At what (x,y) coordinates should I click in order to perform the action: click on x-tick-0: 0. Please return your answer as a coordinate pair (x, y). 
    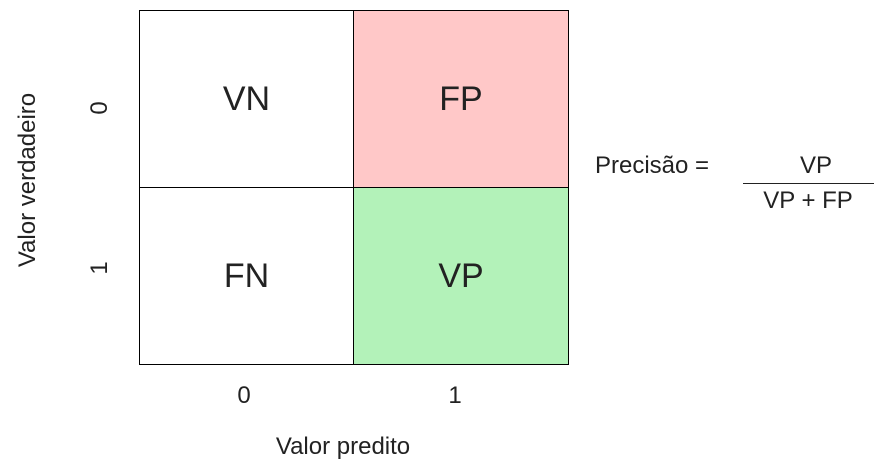
    Looking at the image, I should click on (244, 395).